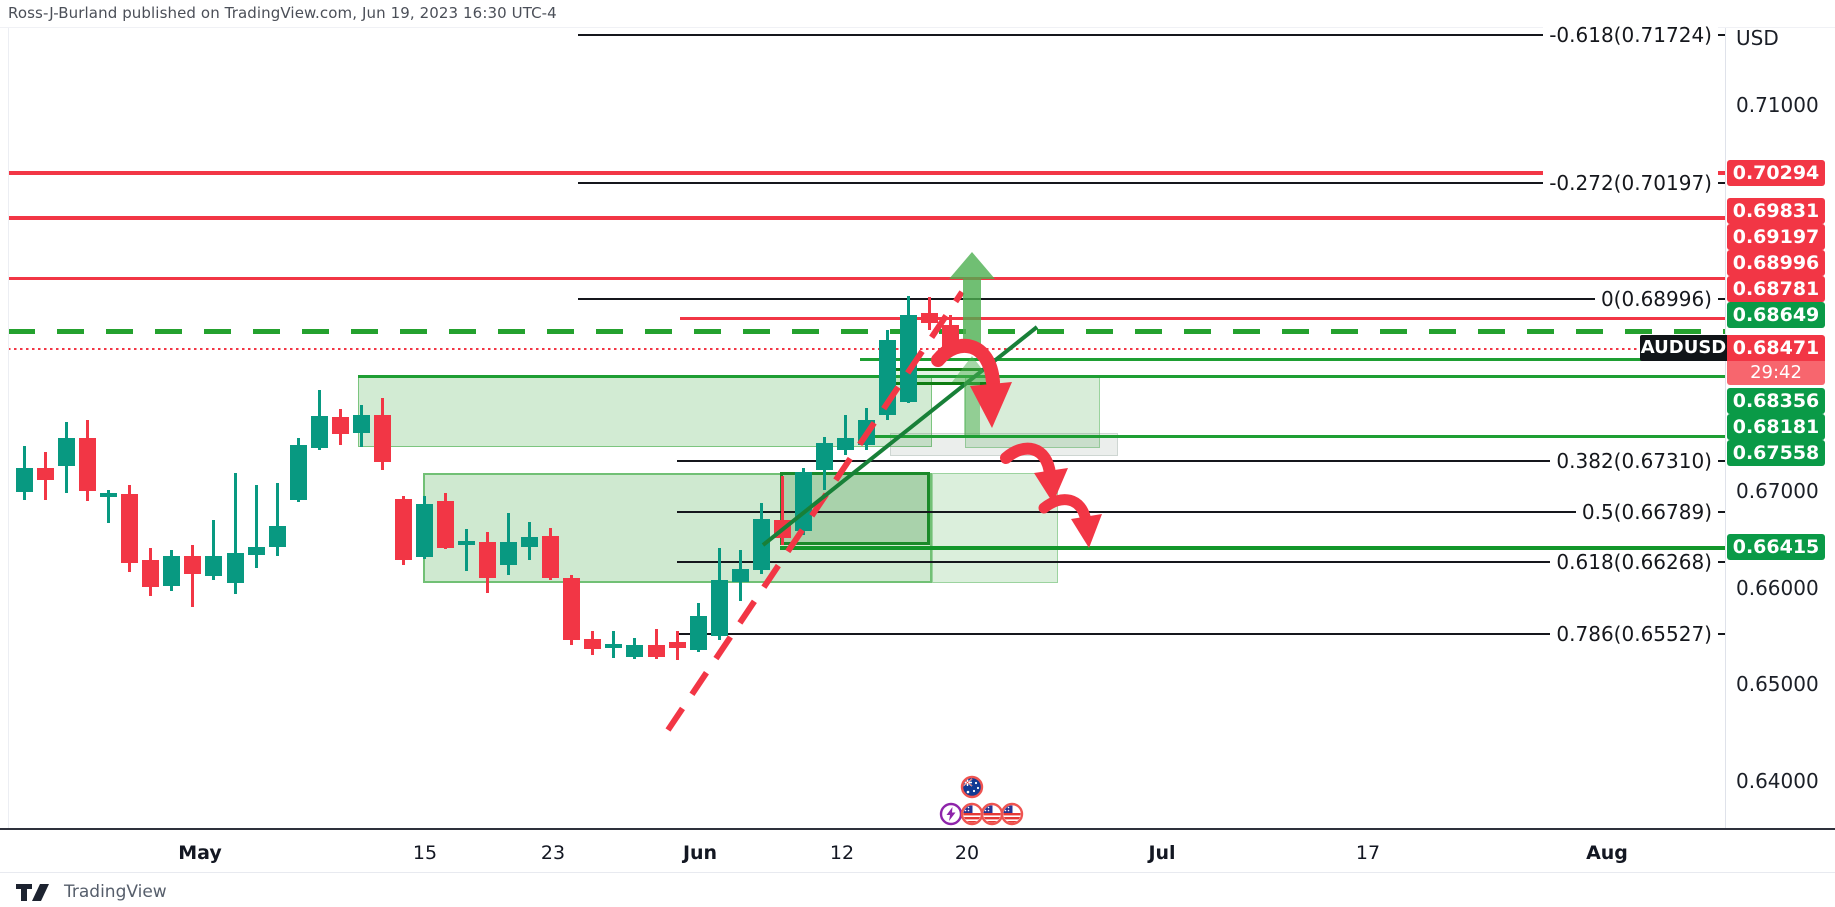 The width and height of the screenshot is (1835, 907). Describe the element at coordinates (1776, 173) in the screenshot. I see `price-axis-badge: 0.70294` at that location.